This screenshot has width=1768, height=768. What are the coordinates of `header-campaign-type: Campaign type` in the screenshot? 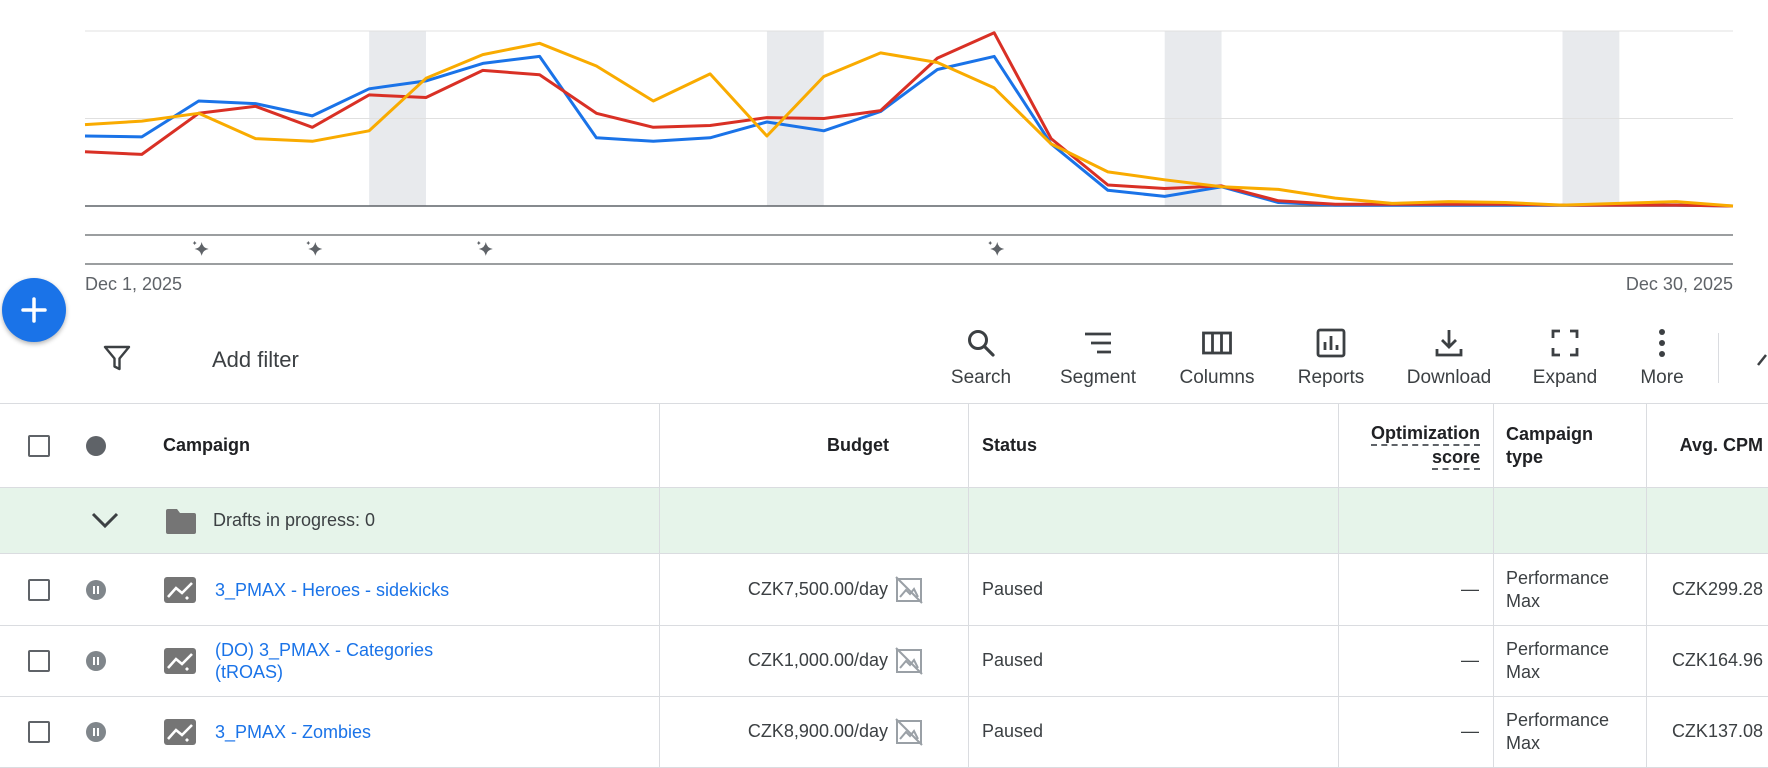 It's located at (1570, 445).